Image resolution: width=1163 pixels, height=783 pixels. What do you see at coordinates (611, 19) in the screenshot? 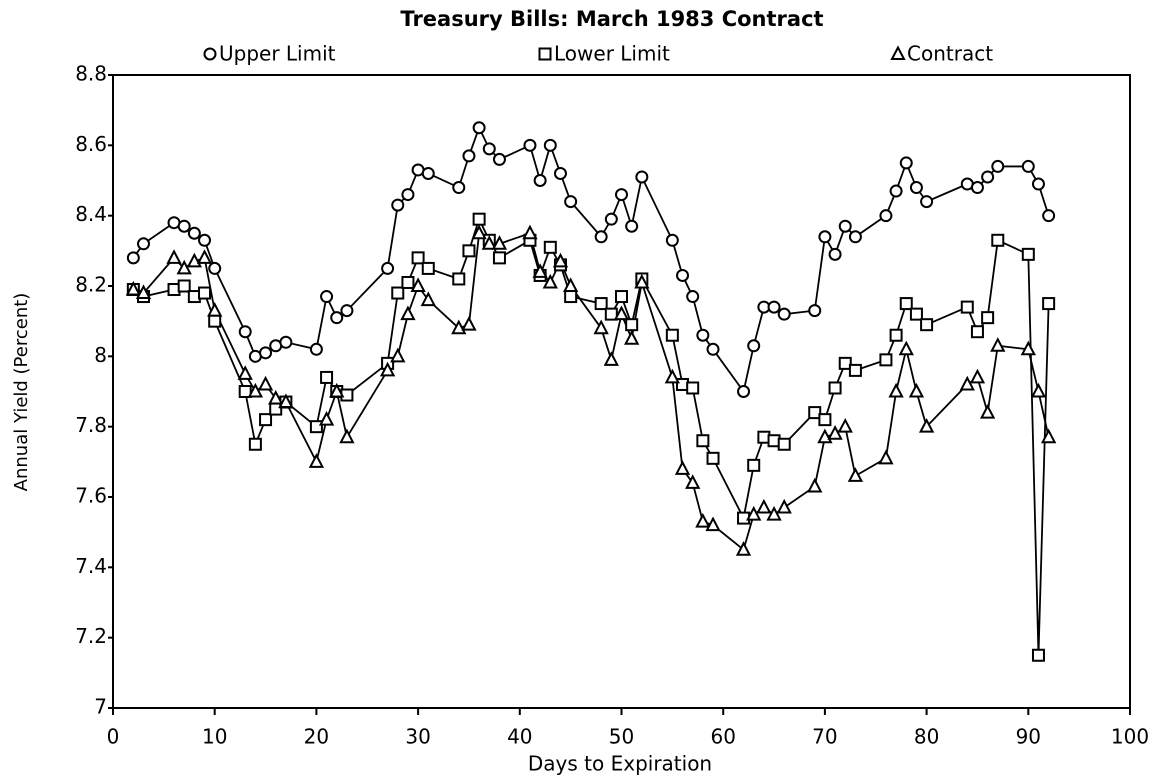
I see `chart-title: Treasury Bills: March 1983 Contract` at bounding box center [611, 19].